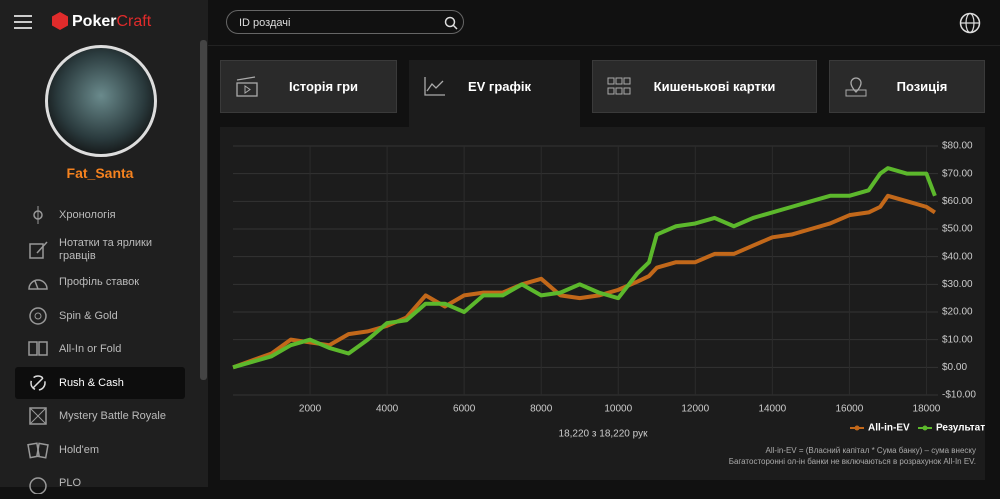 The width and height of the screenshot is (1000, 499). What do you see at coordinates (954, 367) in the screenshot?
I see `y-tick-label: $0.00` at bounding box center [954, 367].